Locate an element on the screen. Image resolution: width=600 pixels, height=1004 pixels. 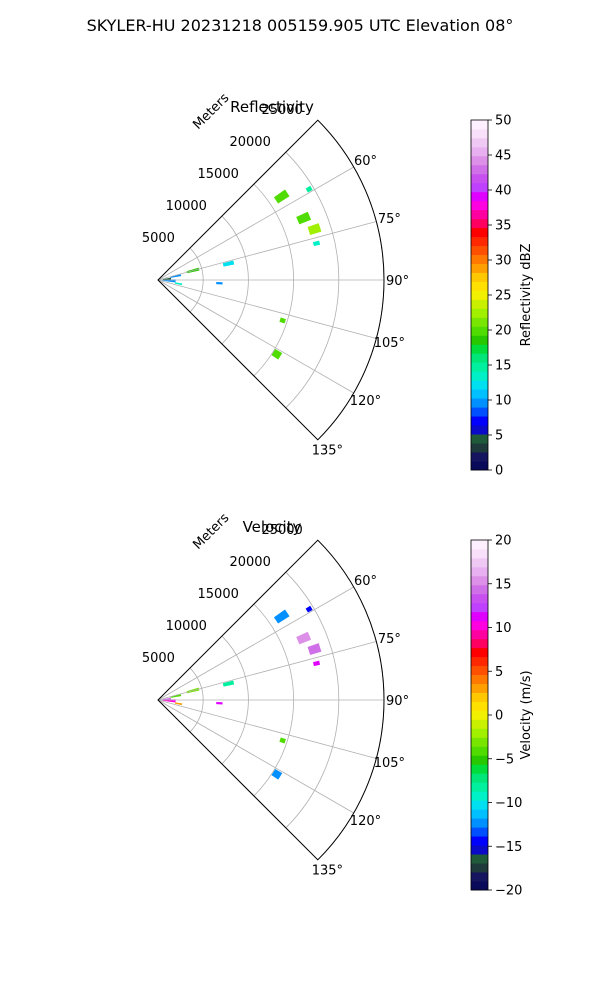
sector-frame is located at coordinates (271, 280).